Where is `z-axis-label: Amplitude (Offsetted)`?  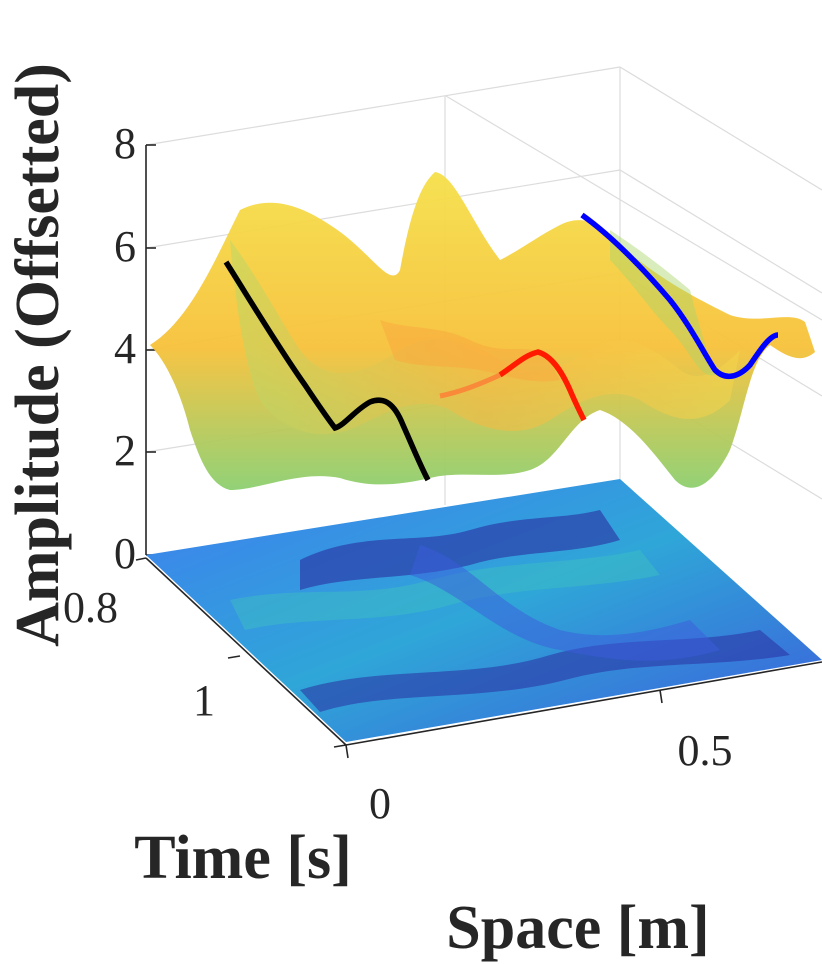
z-axis-label: Amplitude (Offsetted) is located at coordinates (38, 355).